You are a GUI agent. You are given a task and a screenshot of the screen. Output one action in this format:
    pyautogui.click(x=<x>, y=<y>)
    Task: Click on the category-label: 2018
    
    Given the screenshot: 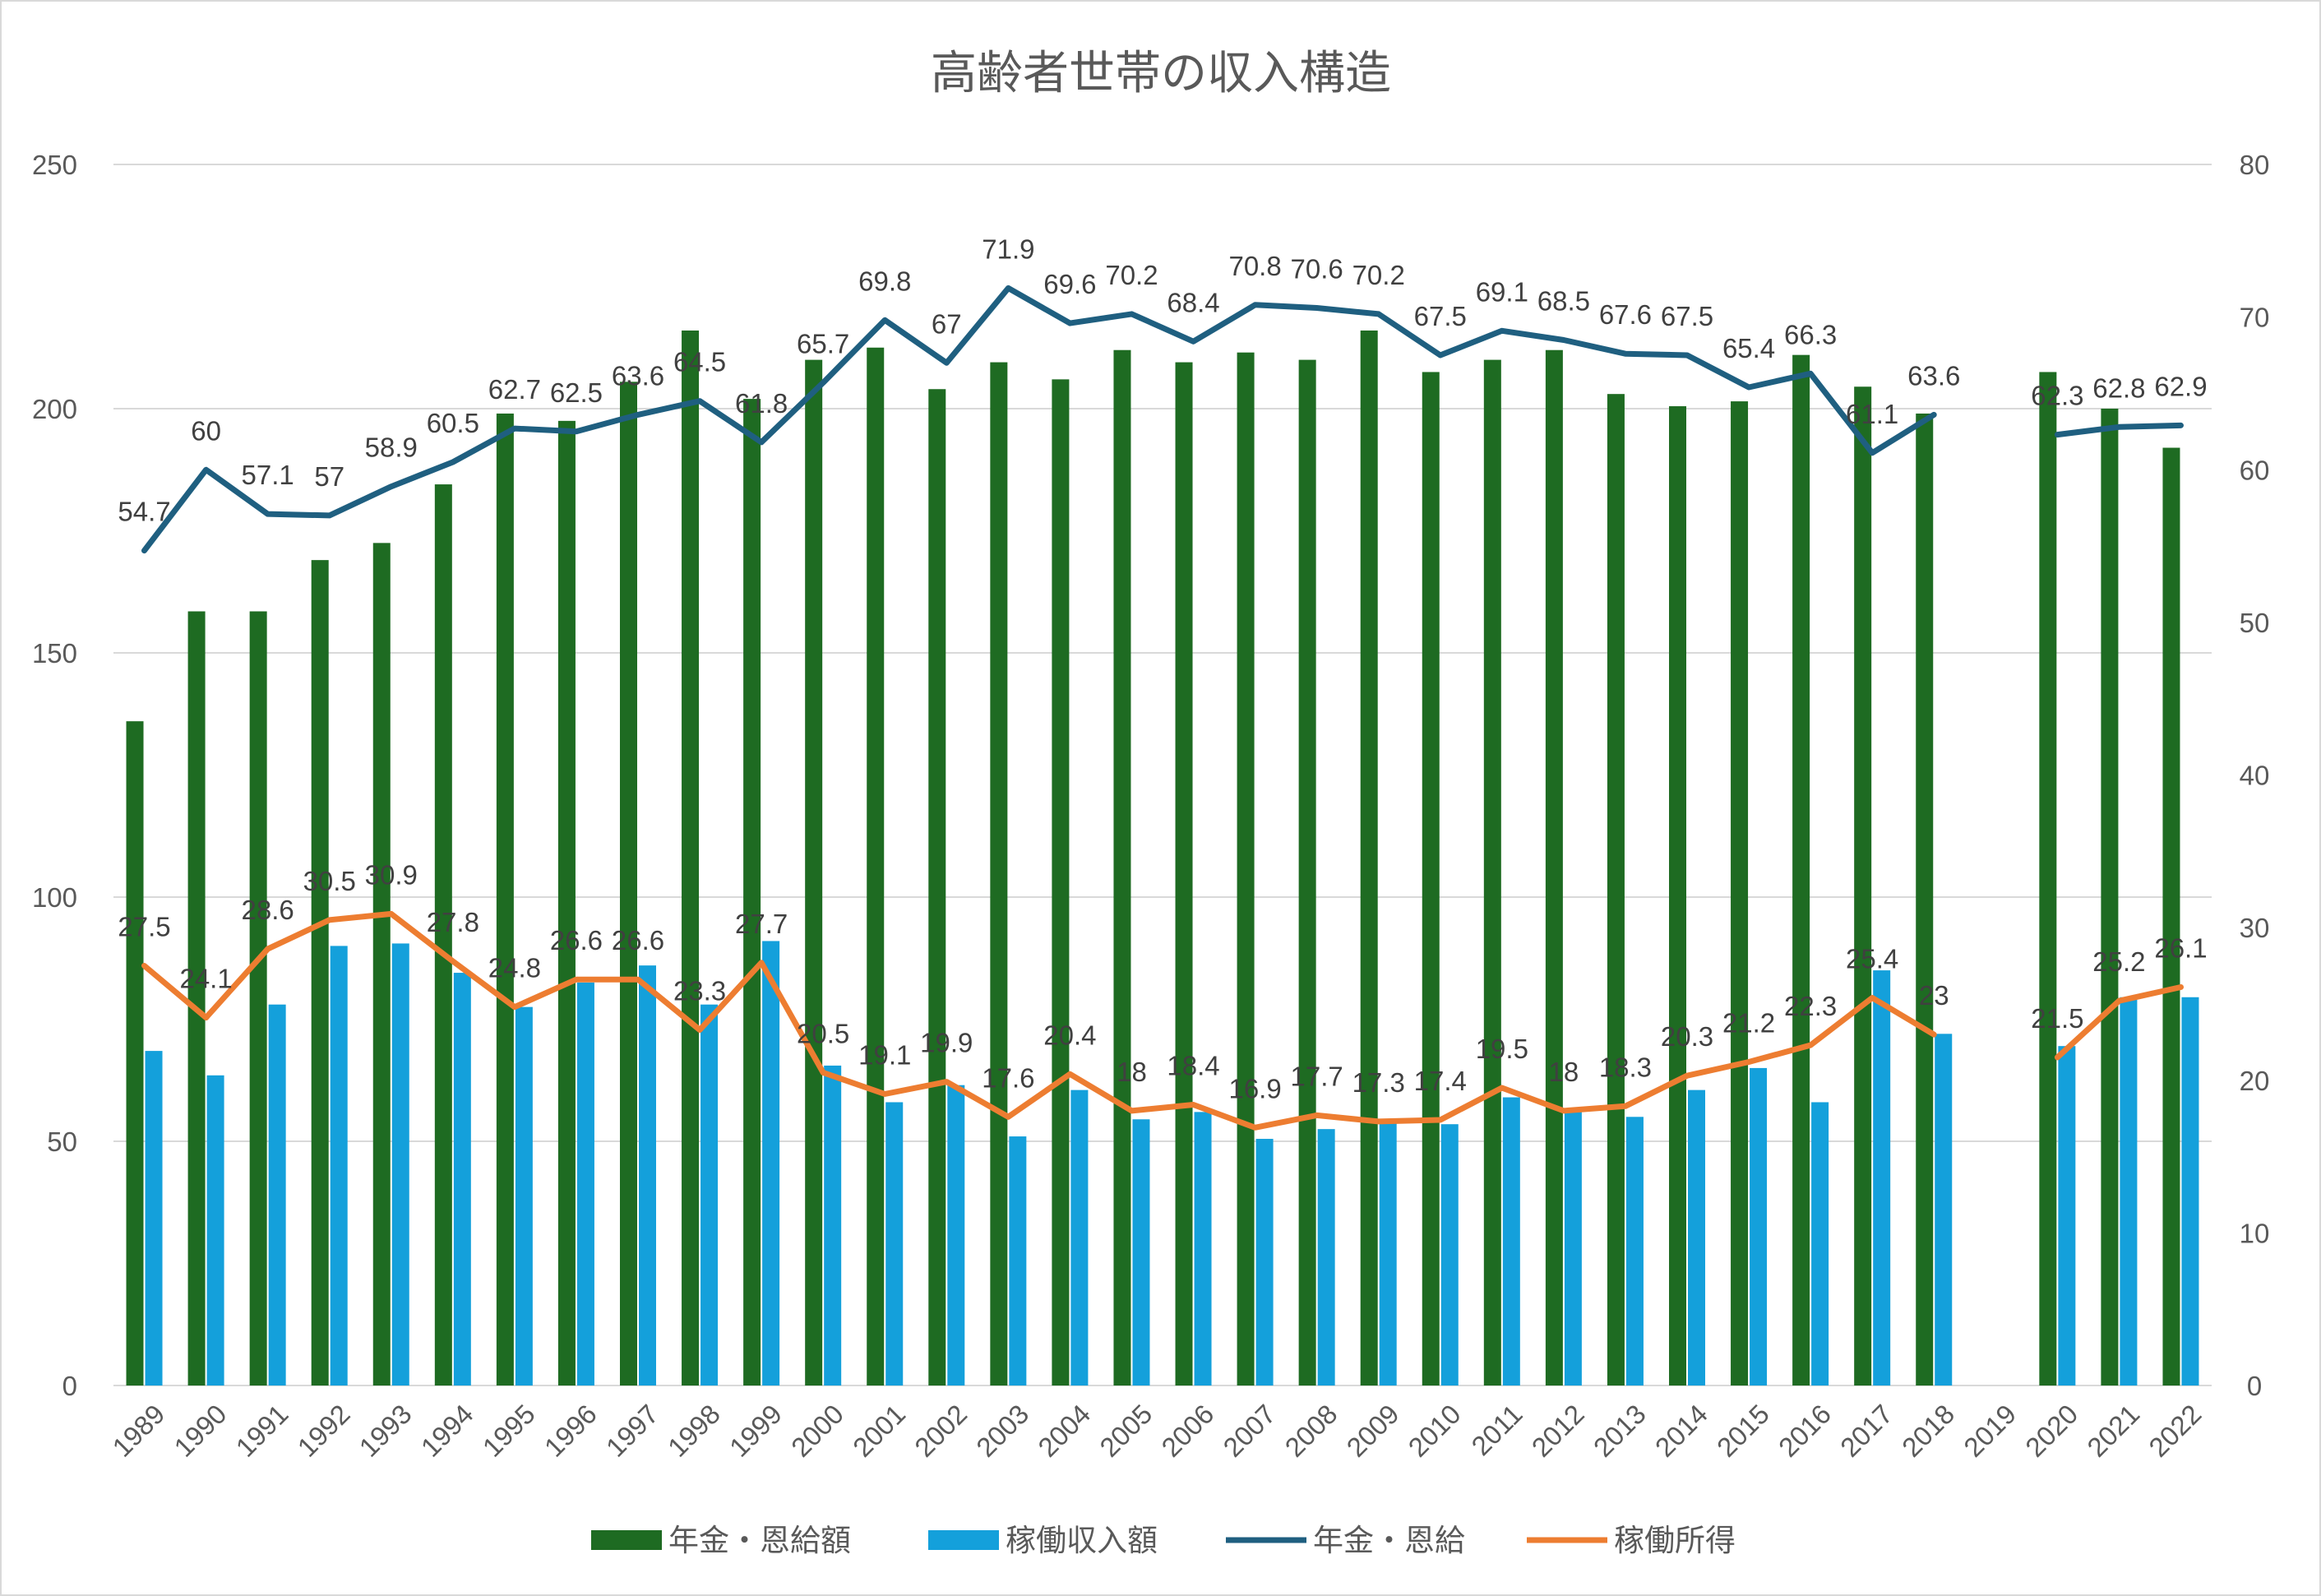 What is the action you would take?
    pyautogui.click(x=1928, y=1431)
    